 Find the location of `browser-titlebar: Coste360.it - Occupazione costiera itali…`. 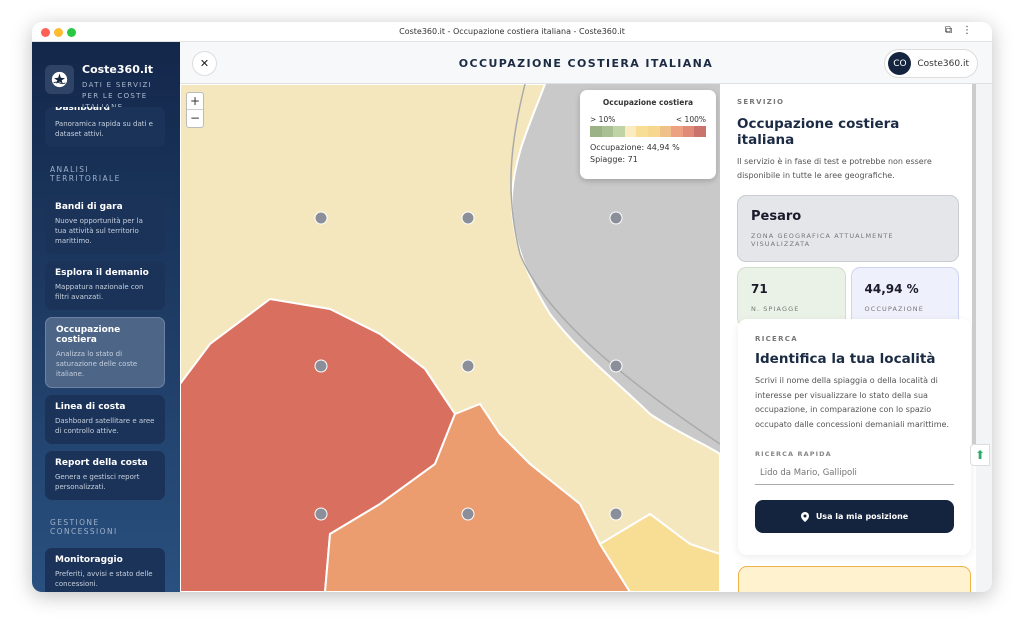

browser-titlebar: Coste360.it - Occupazione costiera itali… is located at coordinates (512, 32).